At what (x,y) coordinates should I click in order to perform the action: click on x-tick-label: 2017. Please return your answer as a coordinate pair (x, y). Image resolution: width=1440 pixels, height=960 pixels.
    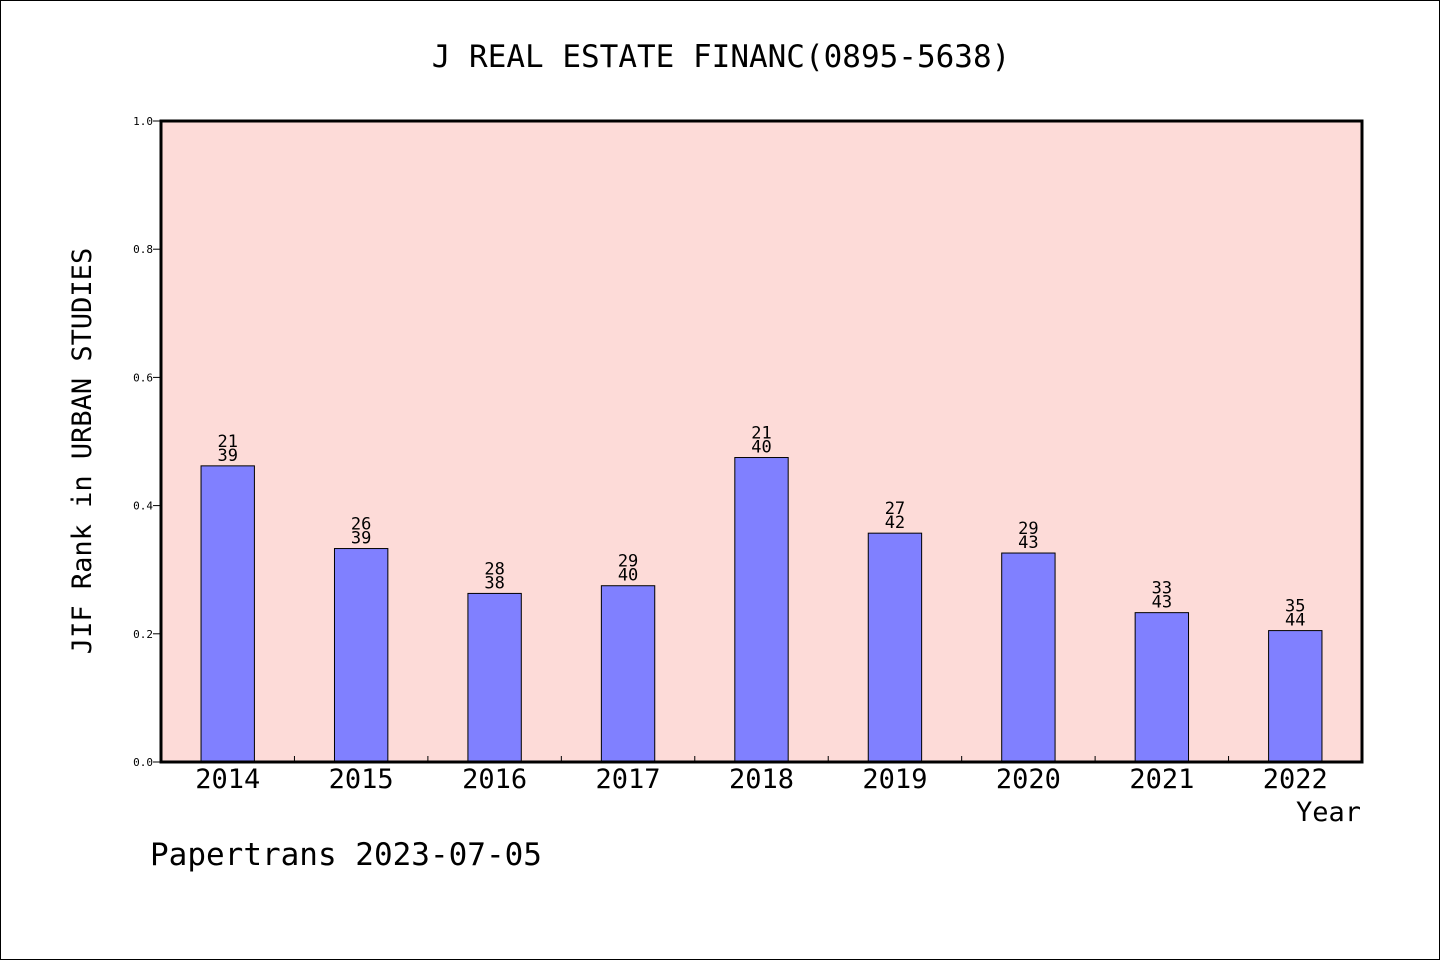
    Looking at the image, I should click on (628, 779).